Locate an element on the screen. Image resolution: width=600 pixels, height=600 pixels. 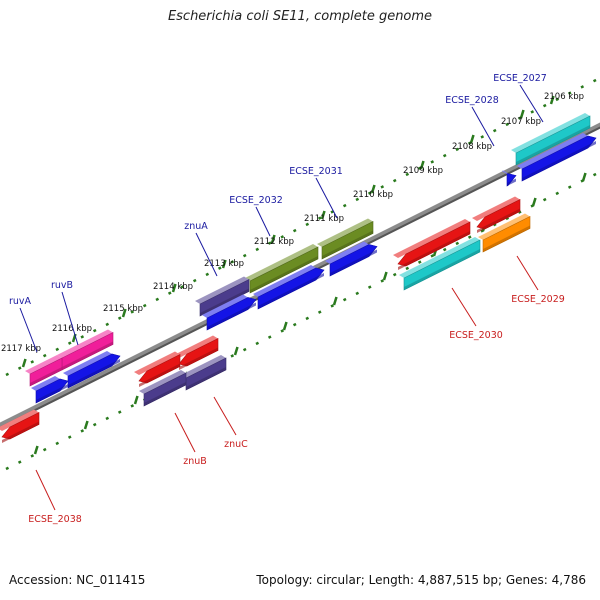
cds-ruvB is located at coordinates (92, 370).